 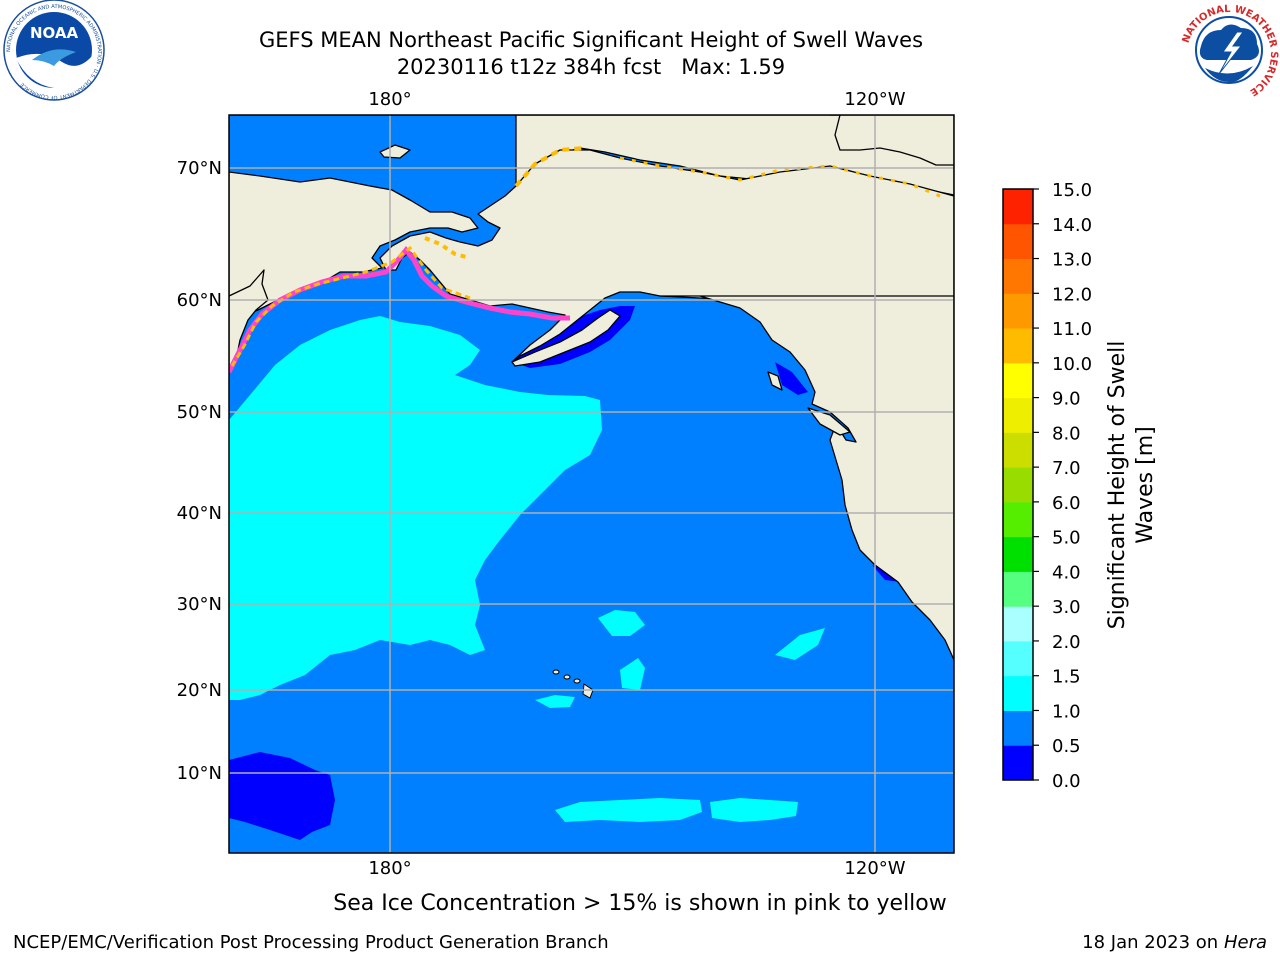 I want to click on land-vancouver-island, so click(x=829, y=421).